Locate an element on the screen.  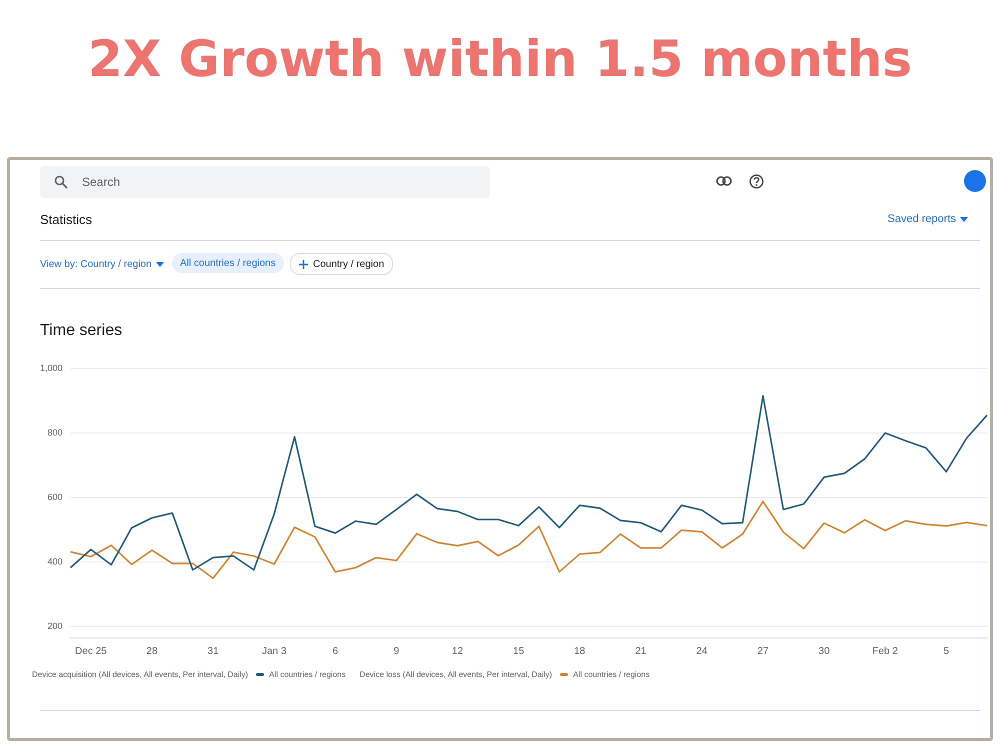
text: Device loss (All devices, All events, Per interval, Daily) is located at coordinates (456, 674).